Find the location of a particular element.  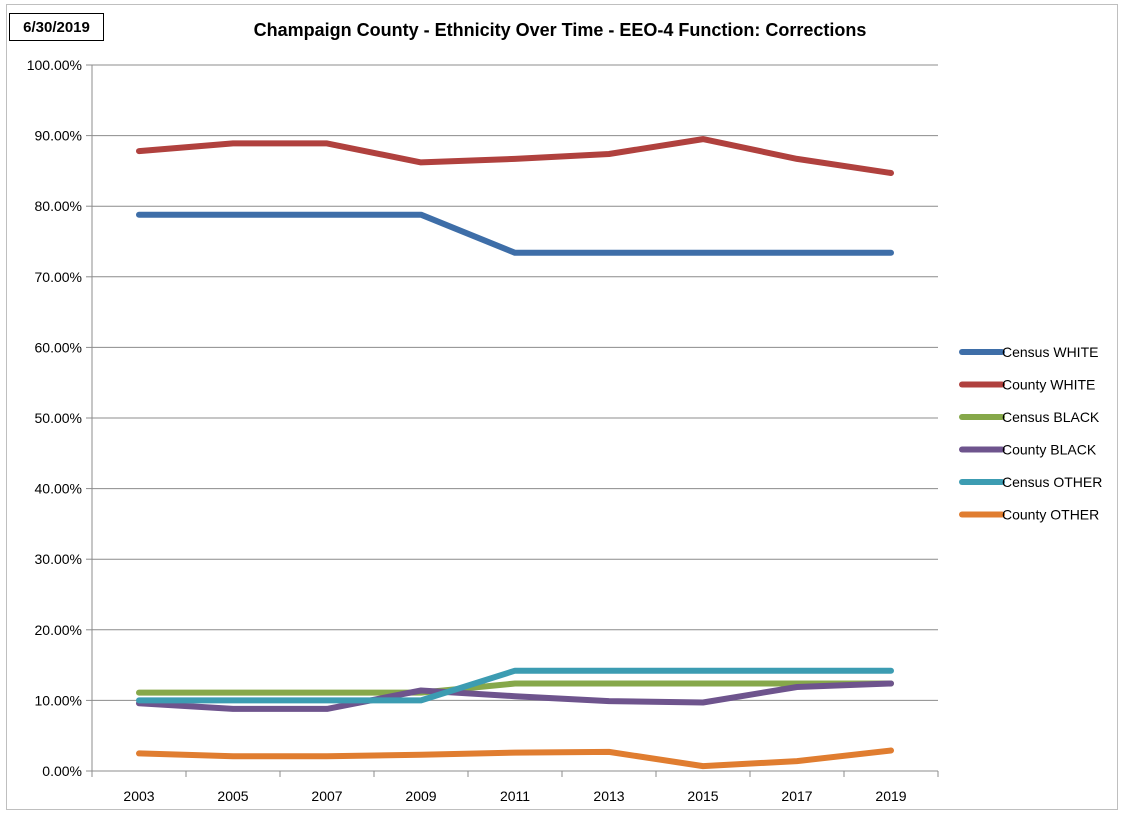

x-tick-label: 2019 is located at coordinates (890, 796).